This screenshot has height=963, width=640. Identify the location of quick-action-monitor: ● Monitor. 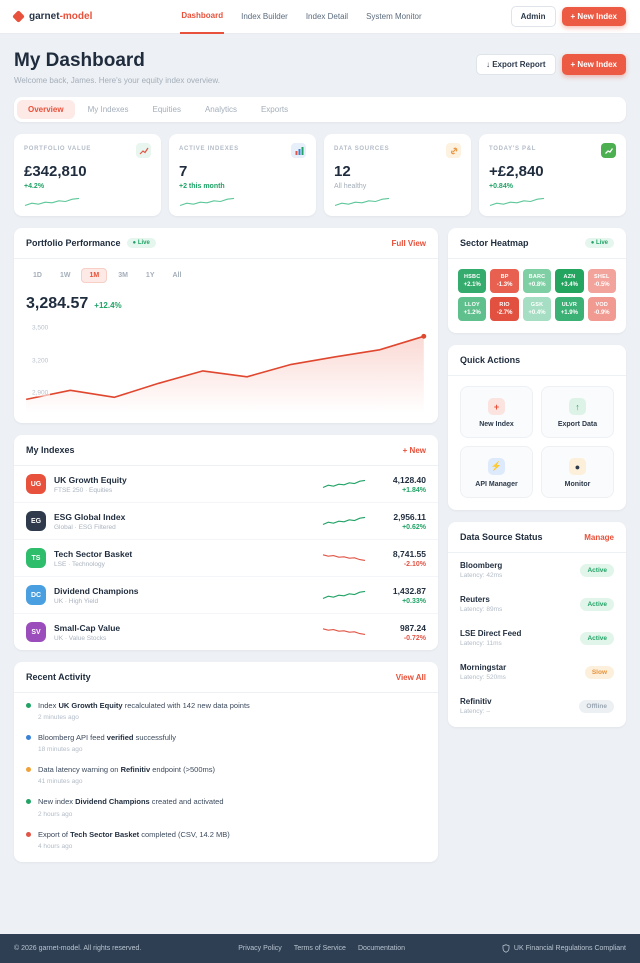
(577, 472).